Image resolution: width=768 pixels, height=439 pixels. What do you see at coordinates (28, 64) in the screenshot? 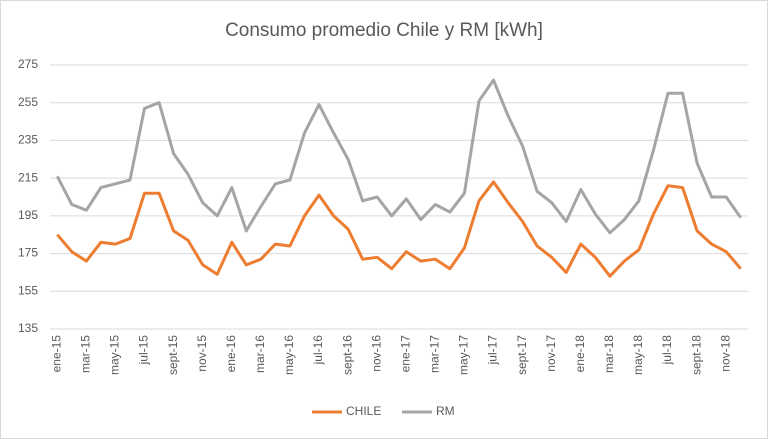
I see `y-tick-label: 275` at bounding box center [28, 64].